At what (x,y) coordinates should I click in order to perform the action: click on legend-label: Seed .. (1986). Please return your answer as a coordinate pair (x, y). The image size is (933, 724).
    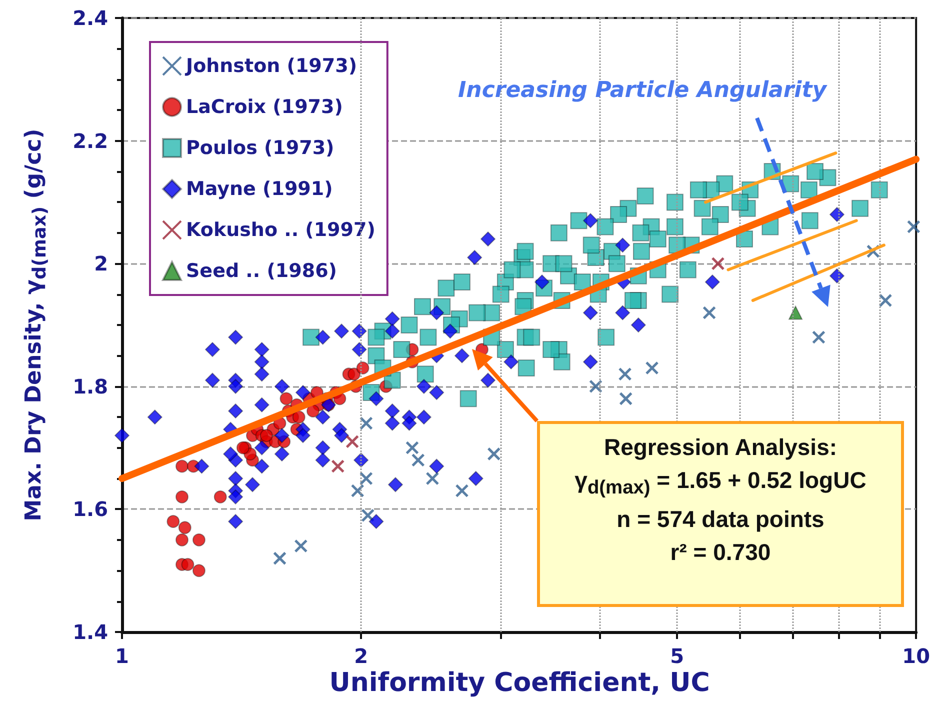
    Looking at the image, I should click on (261, 271).